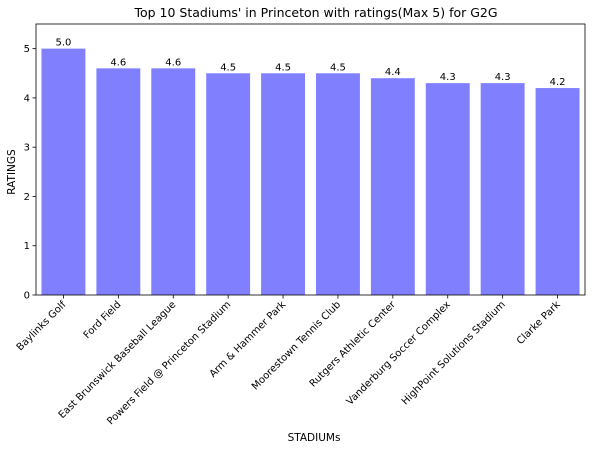 Image resolution: width=603 pixels, height=451 pixels. Describe the element at coordinates (27, 98) in the screenshot. I see `y-tick-label: 4` at that location.